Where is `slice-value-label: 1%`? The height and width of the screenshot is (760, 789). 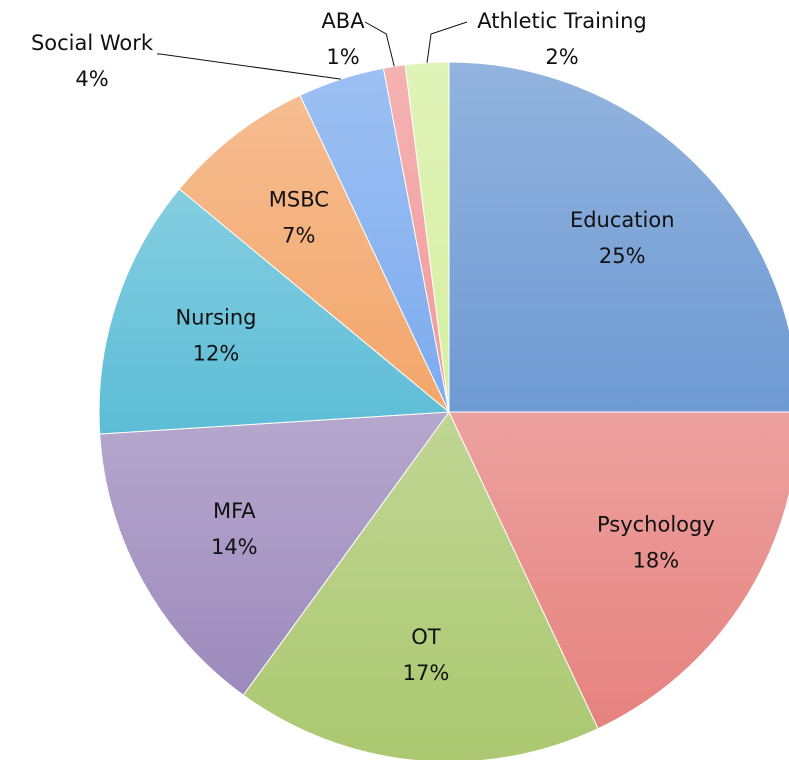
slice-value-label: 1% is located at coordinates (342, 57).